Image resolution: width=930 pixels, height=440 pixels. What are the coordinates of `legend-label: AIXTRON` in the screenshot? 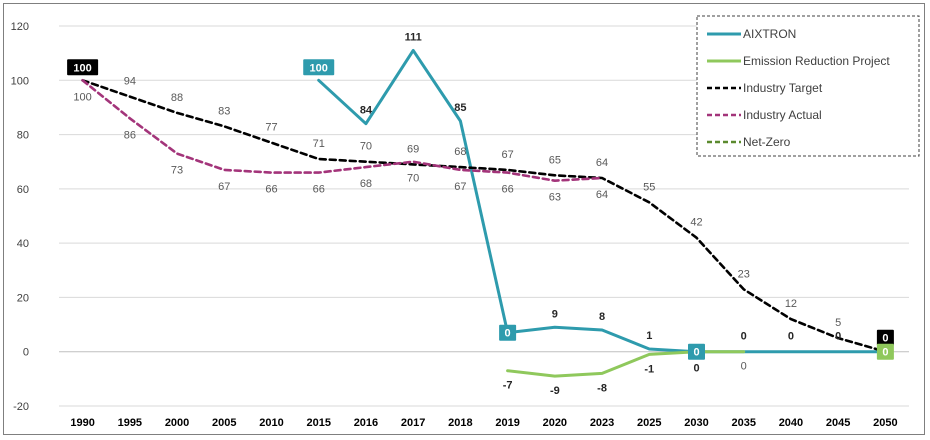 It's located at (769, 34).